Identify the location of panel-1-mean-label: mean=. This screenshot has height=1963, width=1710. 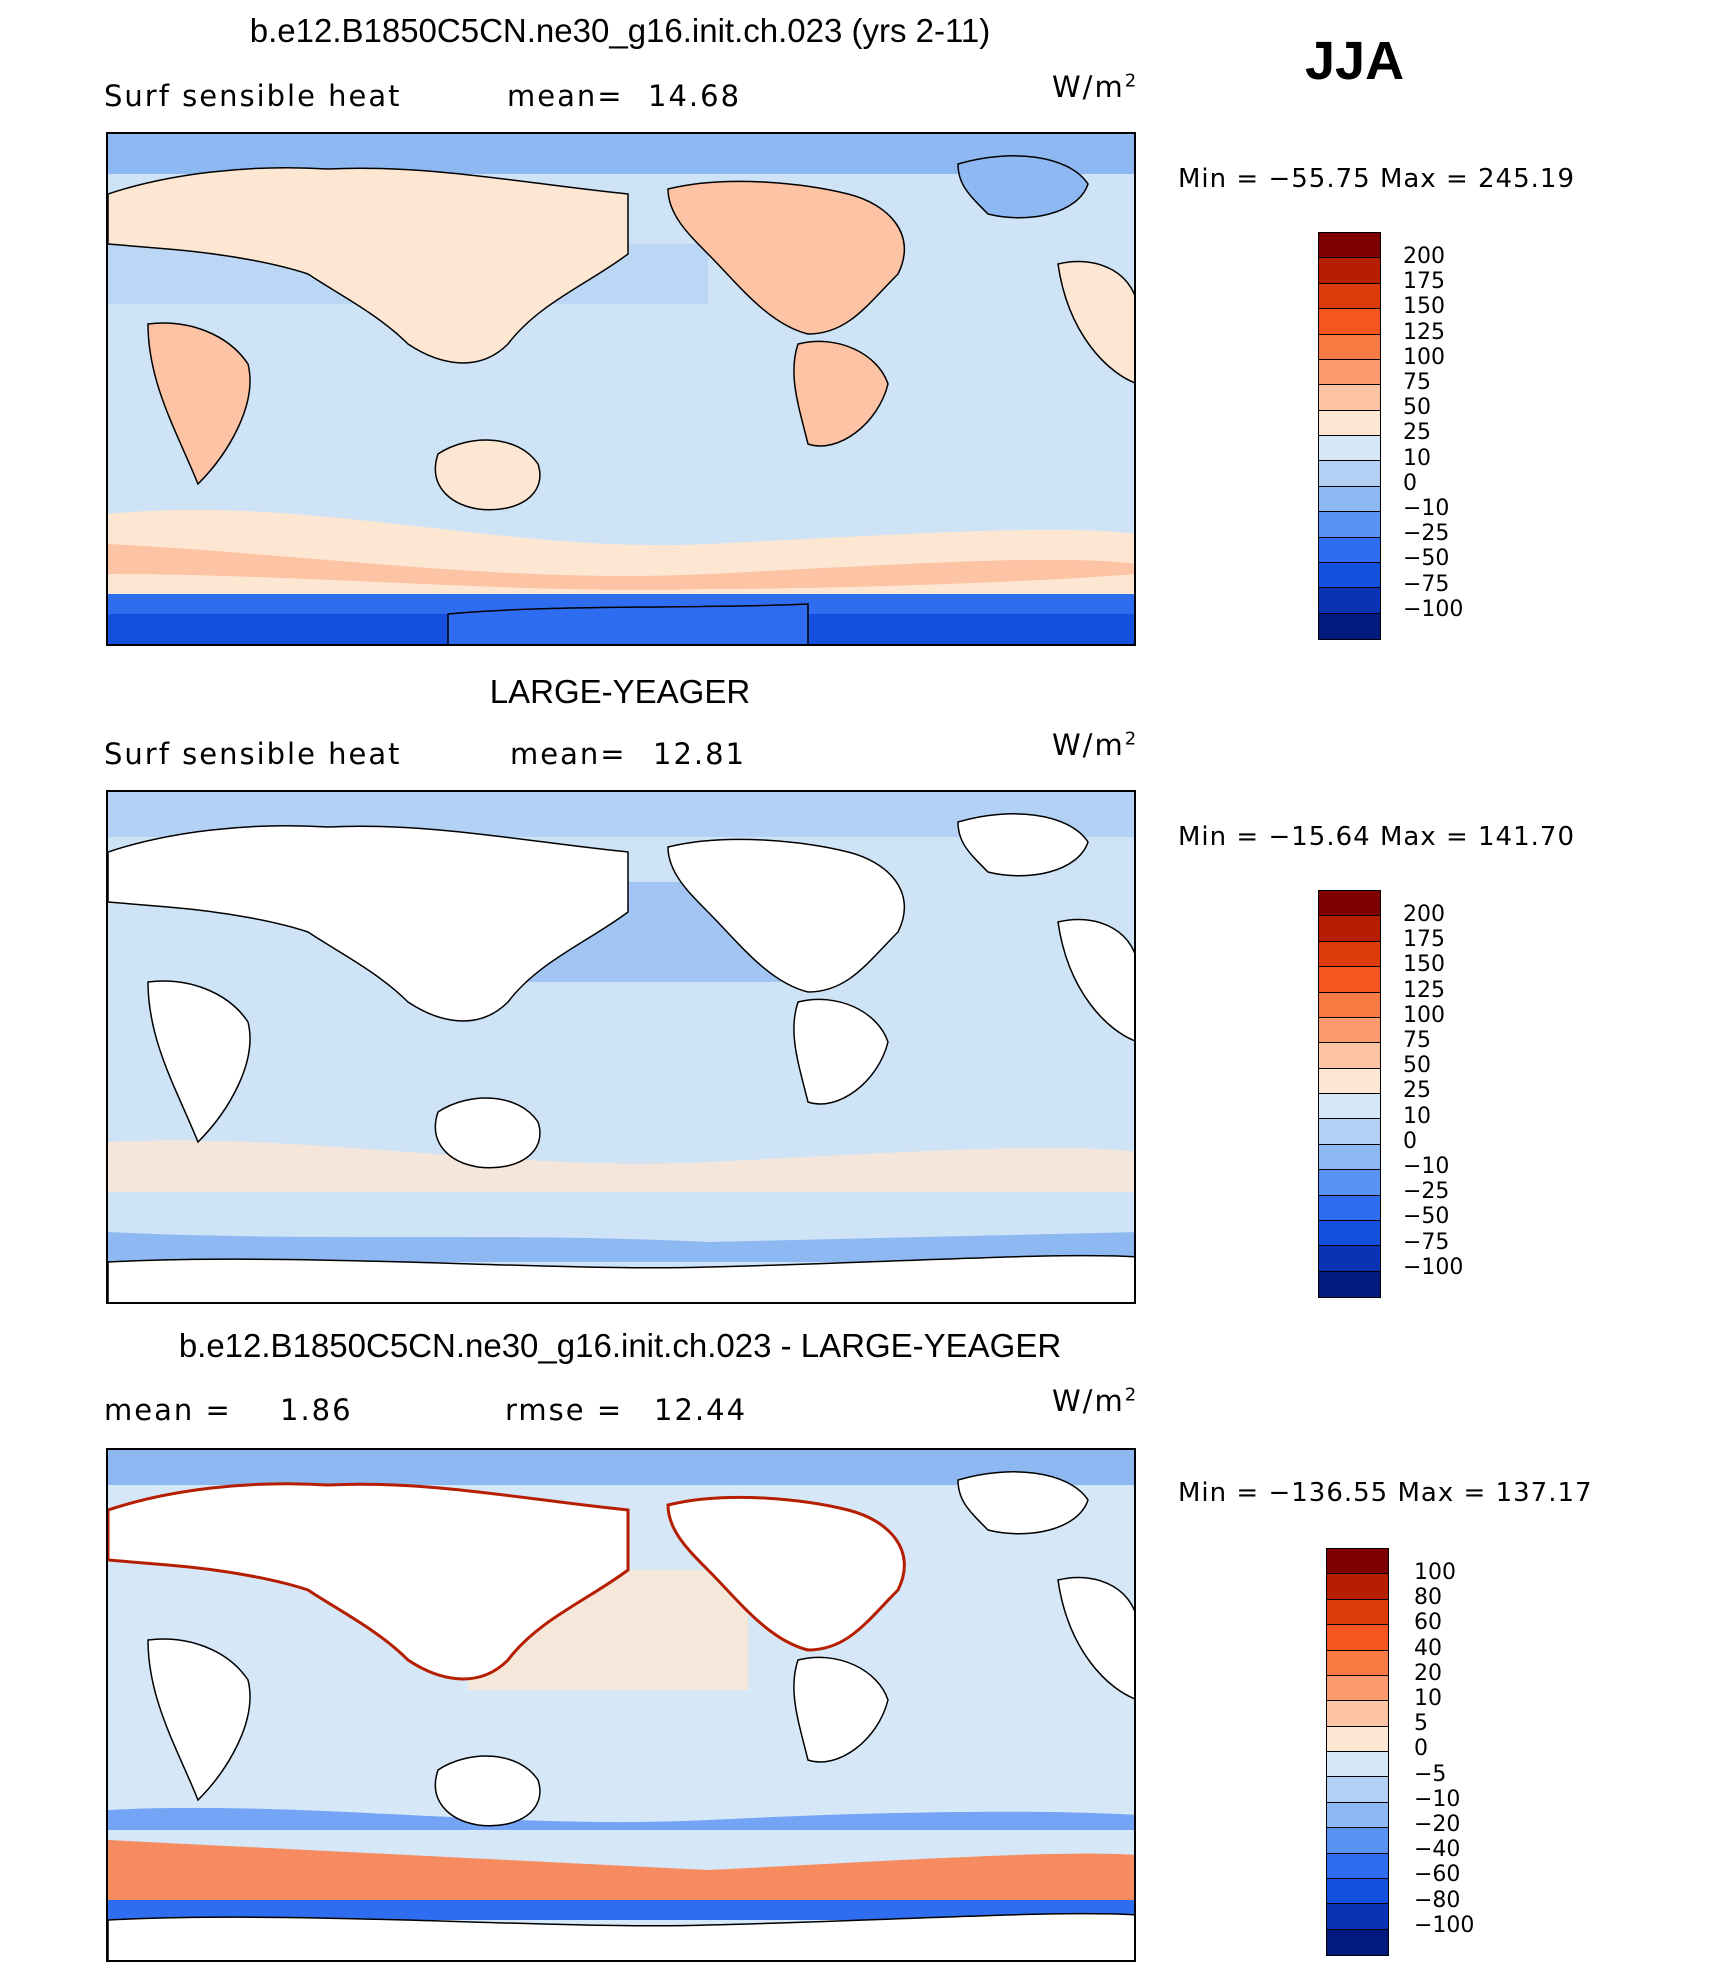
(565, 96).